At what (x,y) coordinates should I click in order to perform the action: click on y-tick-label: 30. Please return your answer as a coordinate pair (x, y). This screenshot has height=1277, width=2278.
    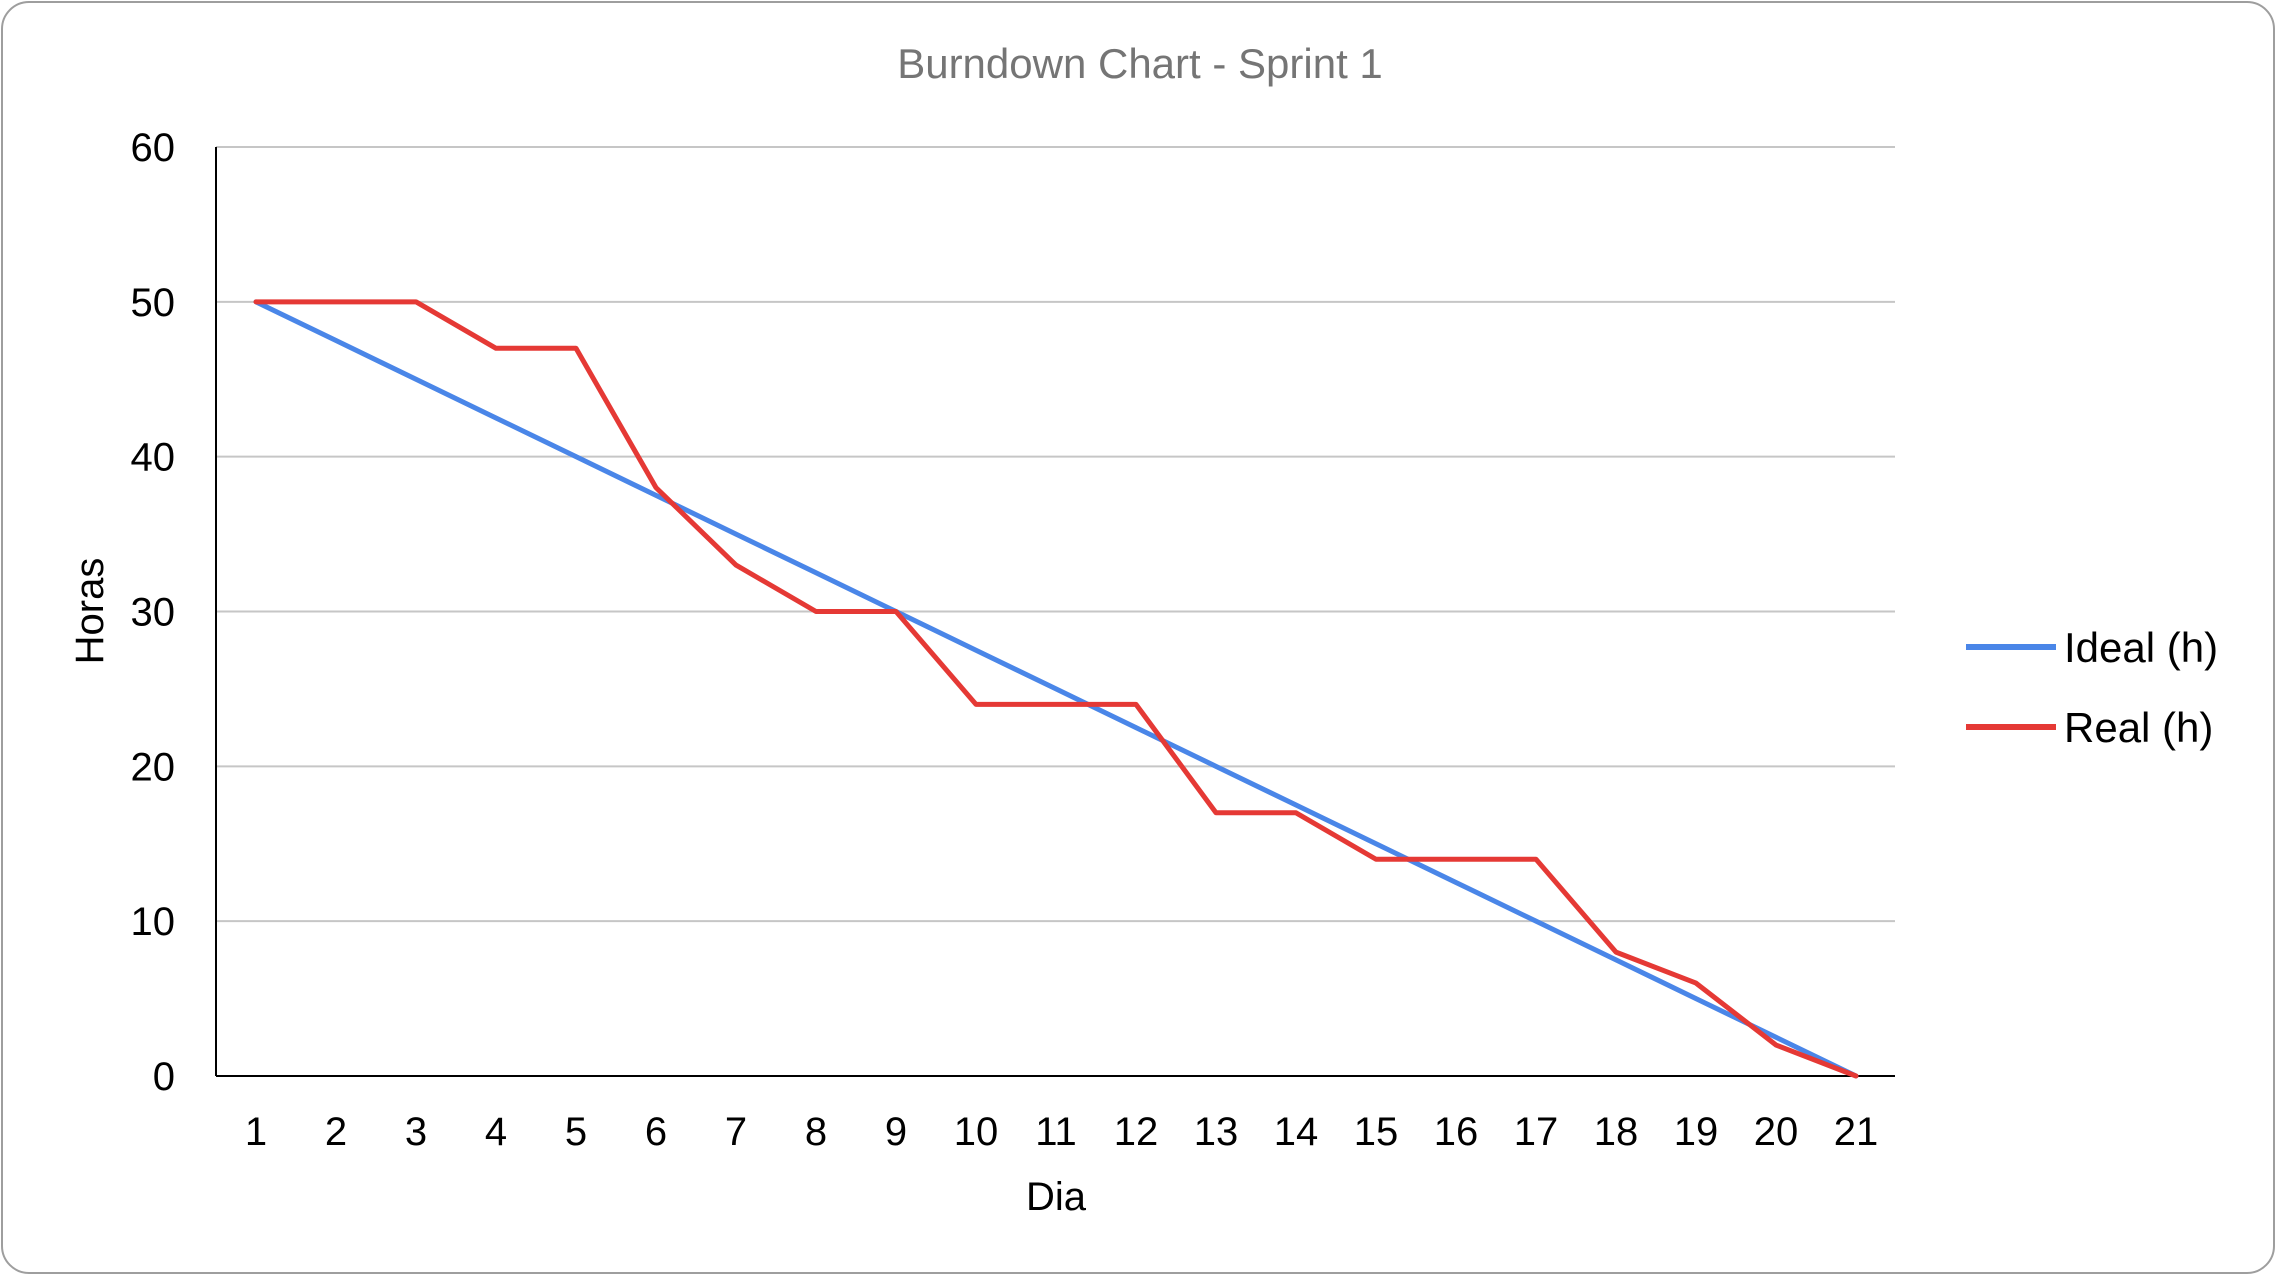
    Looking at the image, I should click on (153, 613).